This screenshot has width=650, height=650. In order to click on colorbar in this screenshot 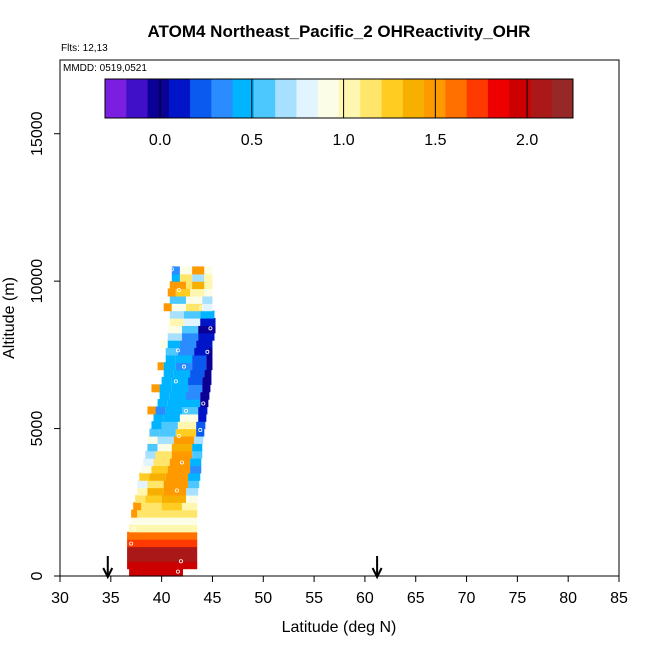, I will do `click(339, 98)`.